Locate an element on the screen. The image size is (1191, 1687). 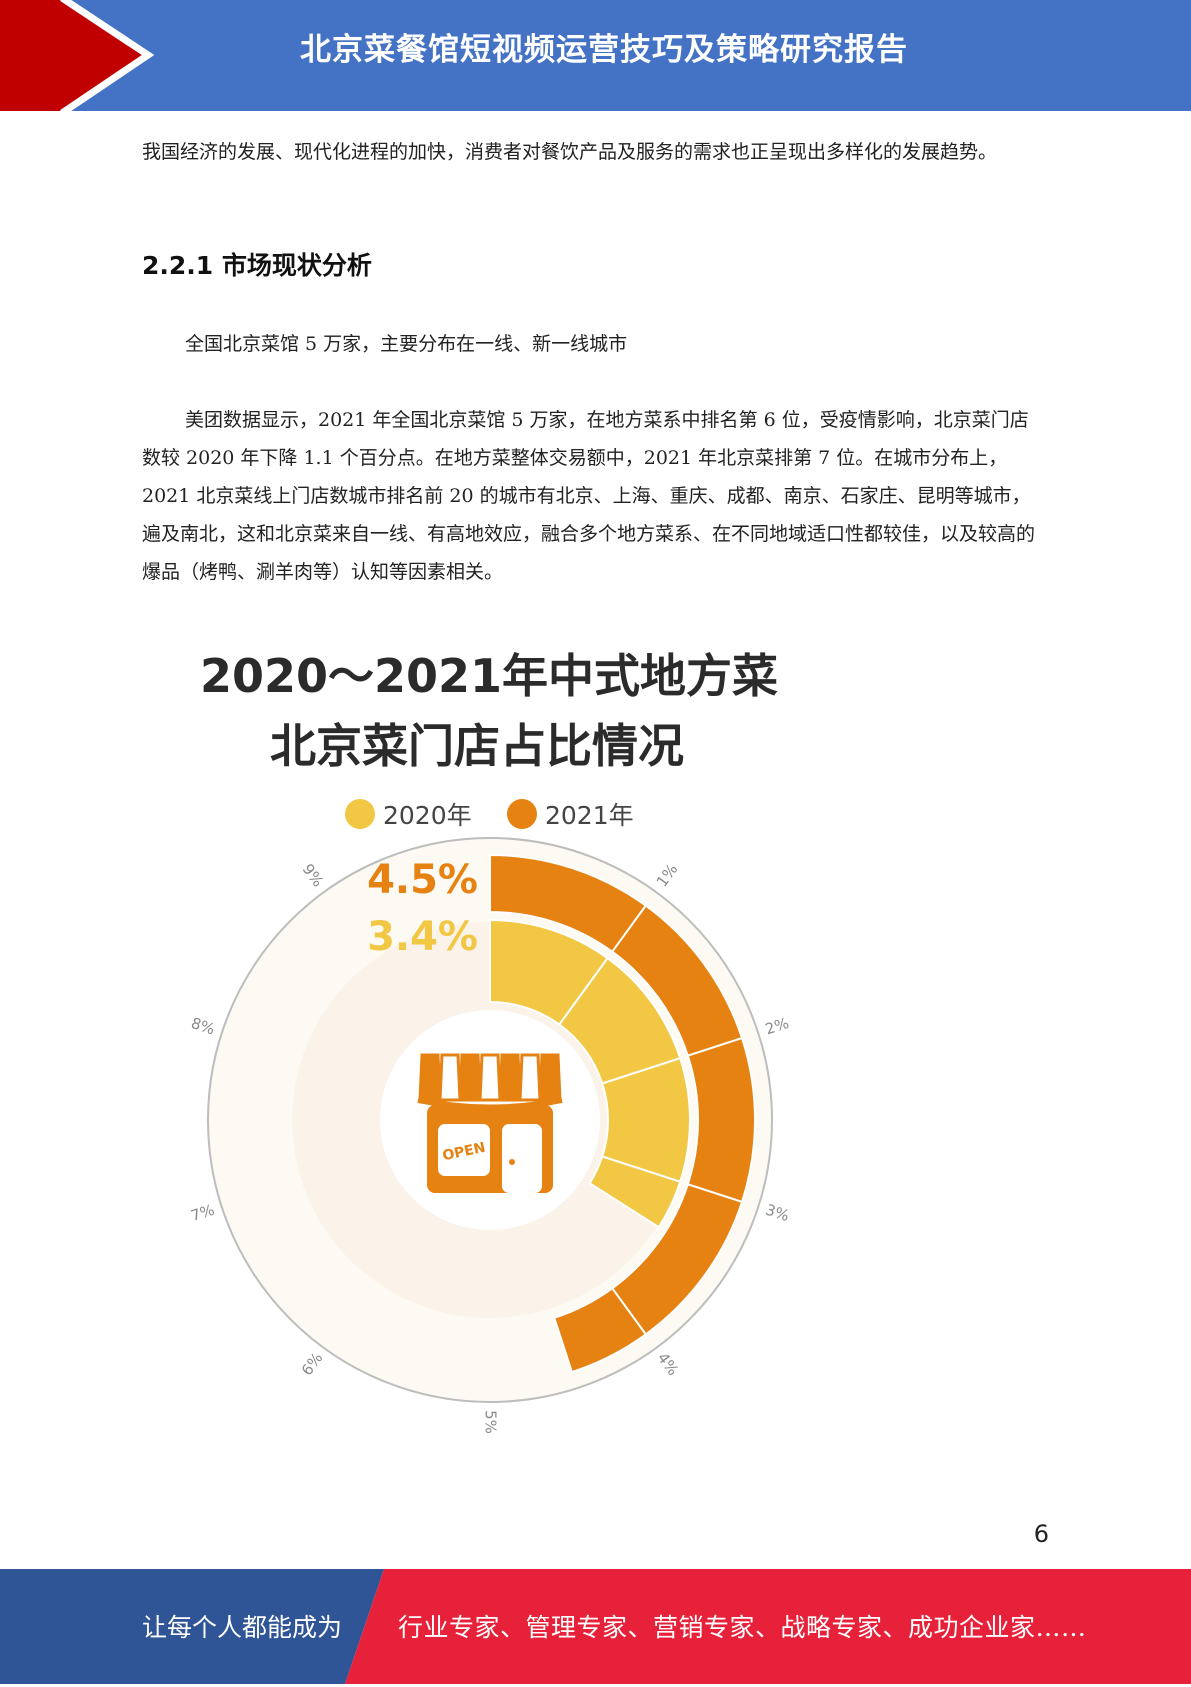
scale-tick-label: 8% is located at coordinates (203, 1026).